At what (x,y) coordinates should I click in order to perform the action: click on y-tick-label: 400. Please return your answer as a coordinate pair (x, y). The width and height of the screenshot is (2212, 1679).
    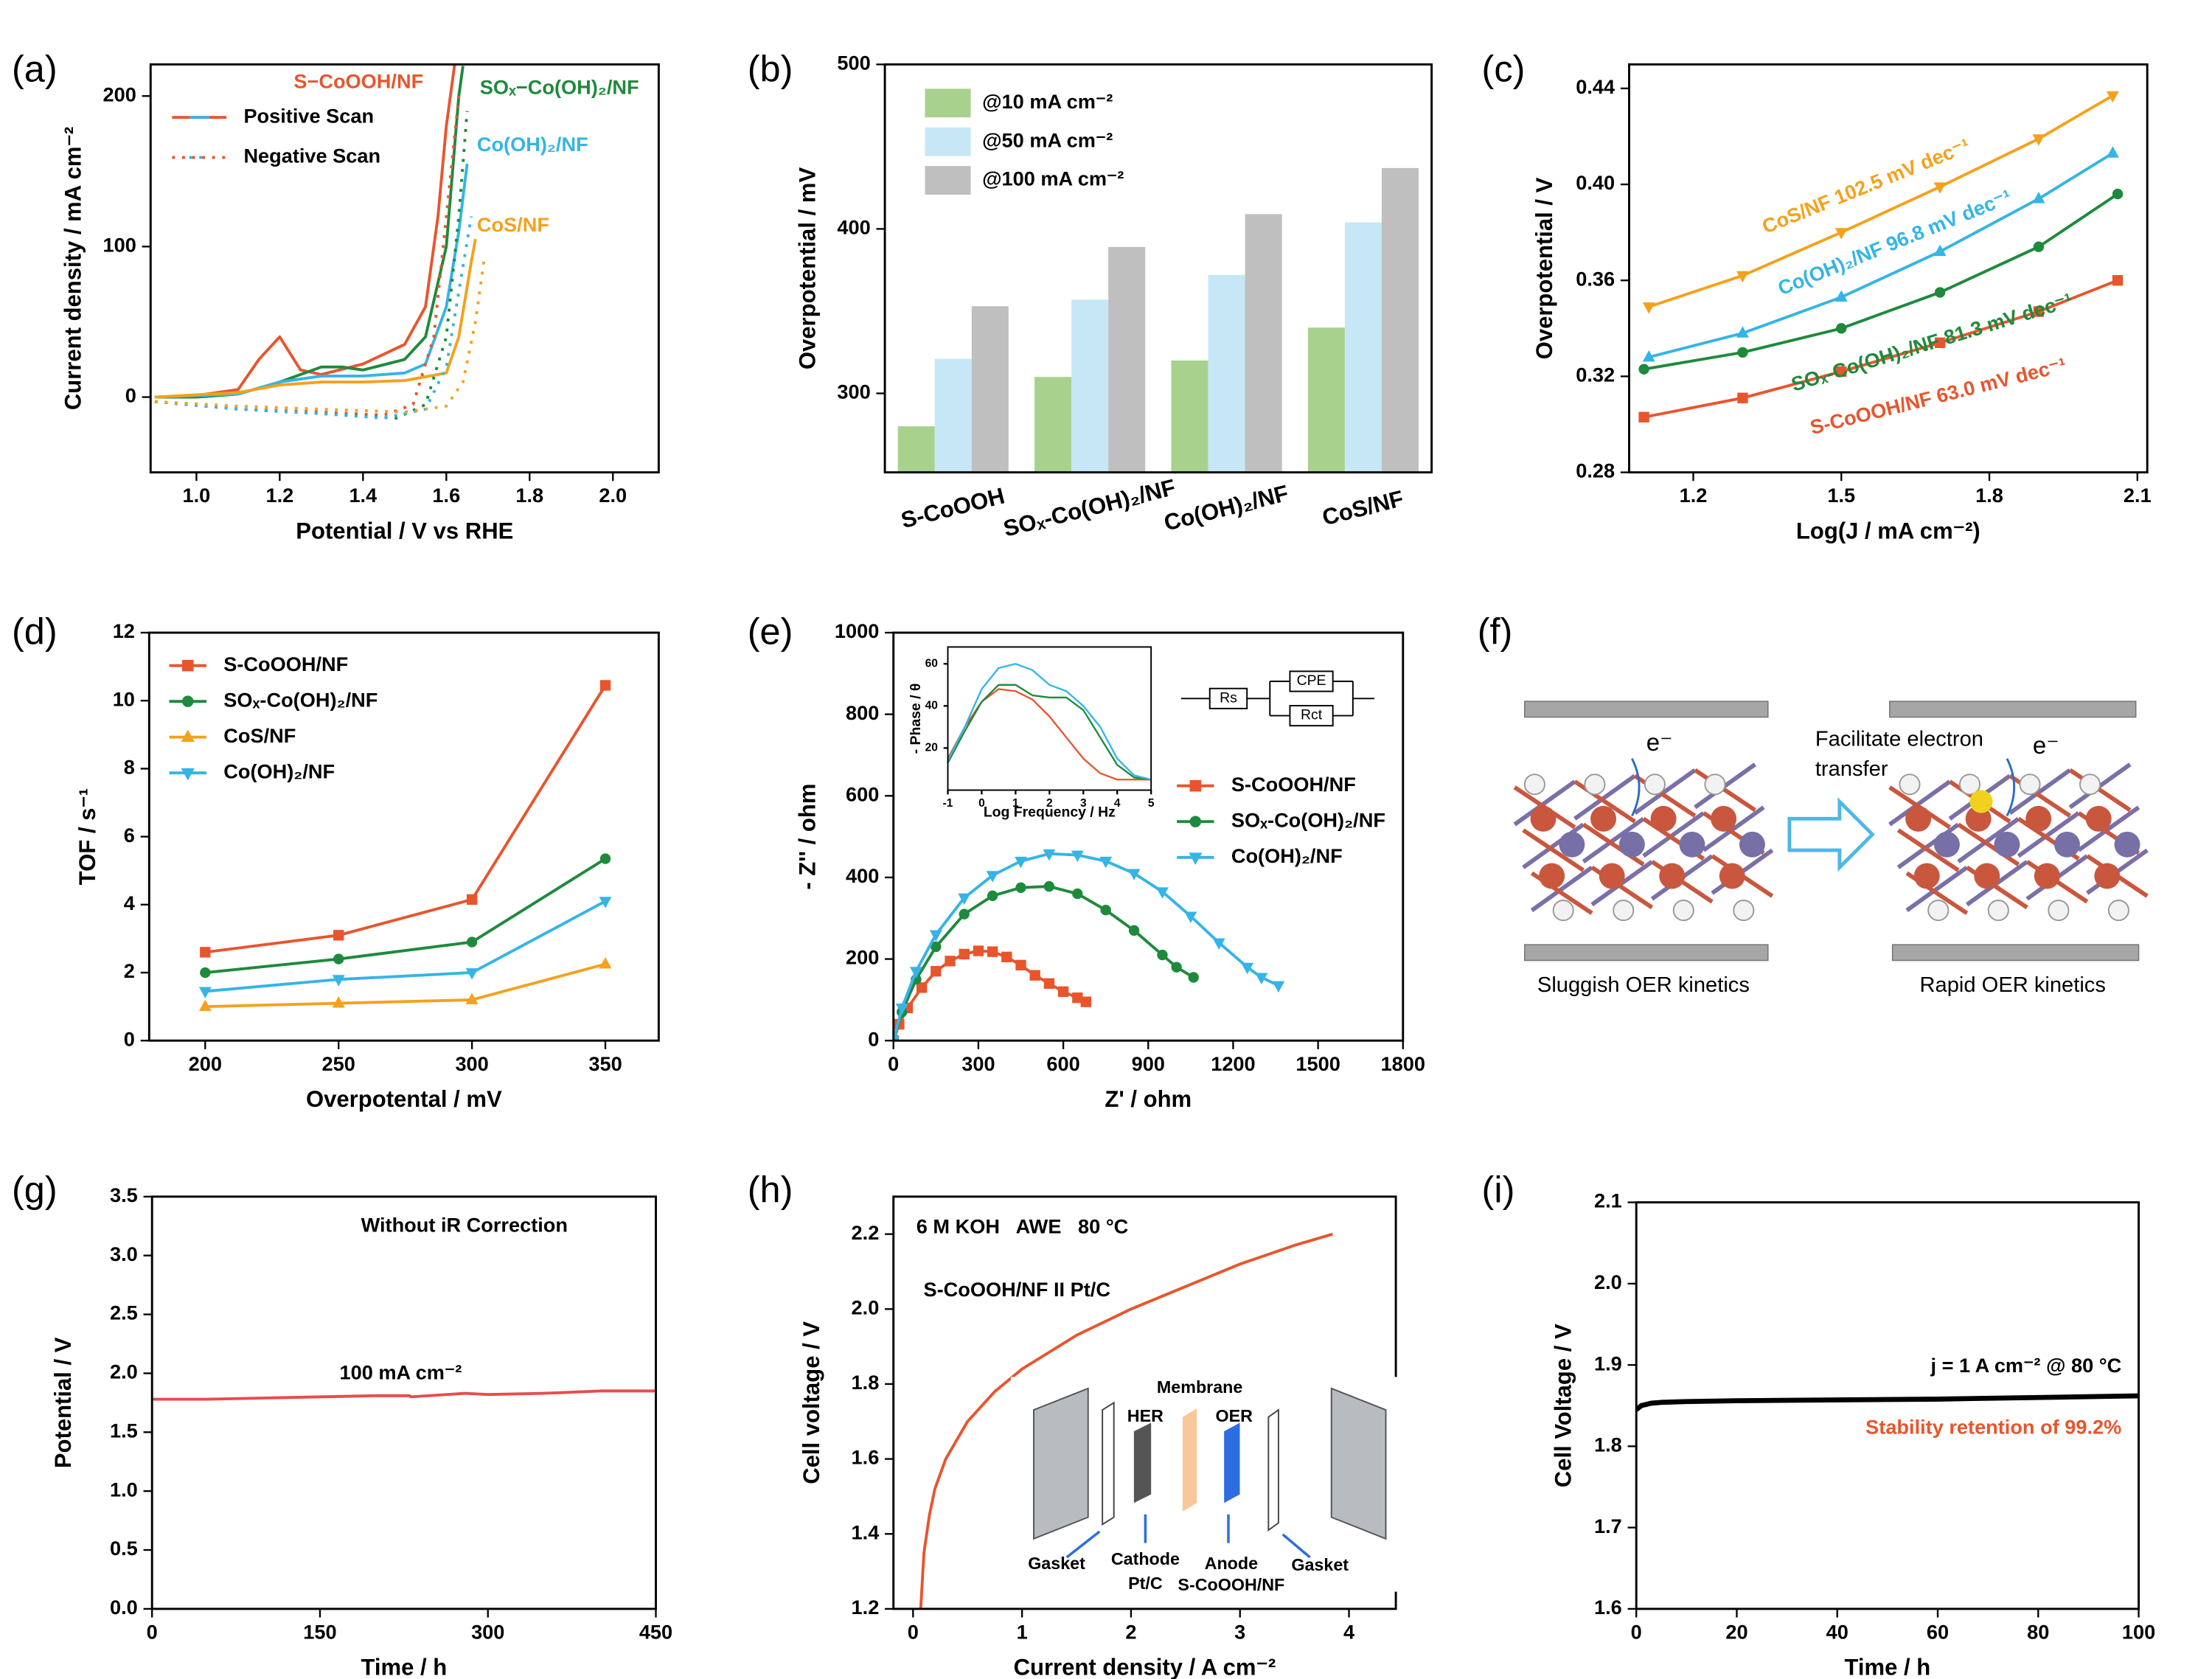
    Looking at the image, I should click on (853, 227).